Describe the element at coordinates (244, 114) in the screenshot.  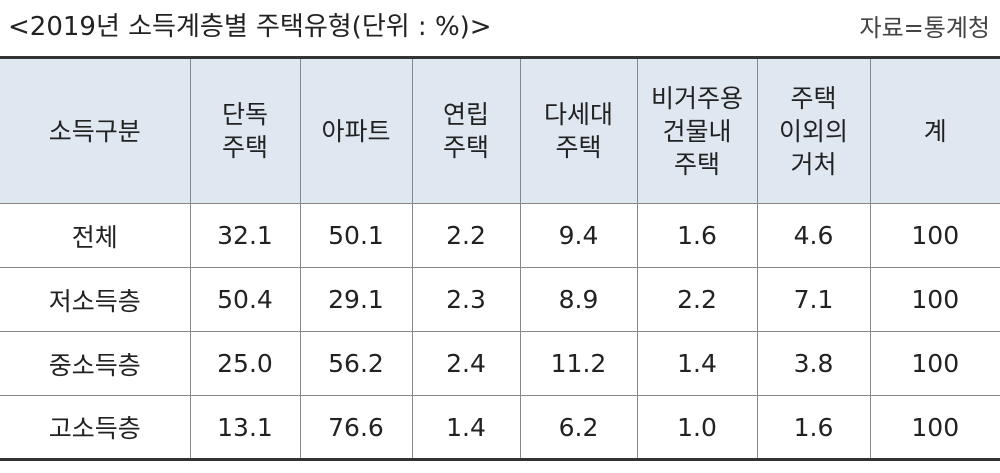
I see `header-line: 단독` at that location.